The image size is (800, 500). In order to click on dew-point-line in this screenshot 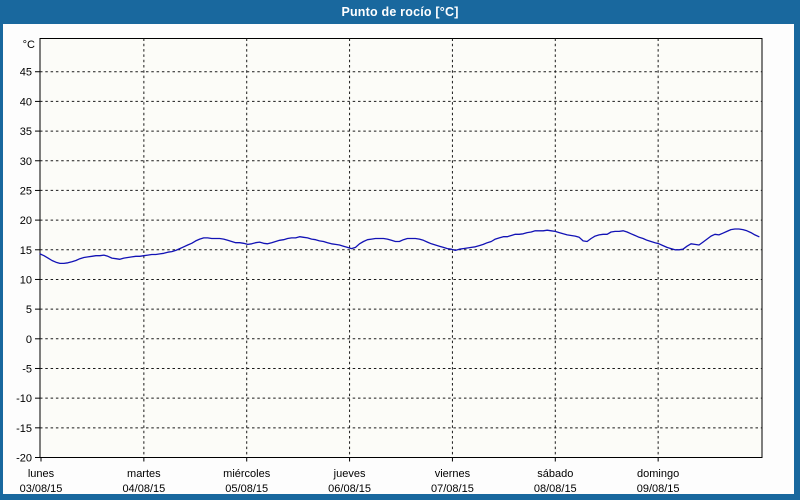, I will do `click(399, 246)`.